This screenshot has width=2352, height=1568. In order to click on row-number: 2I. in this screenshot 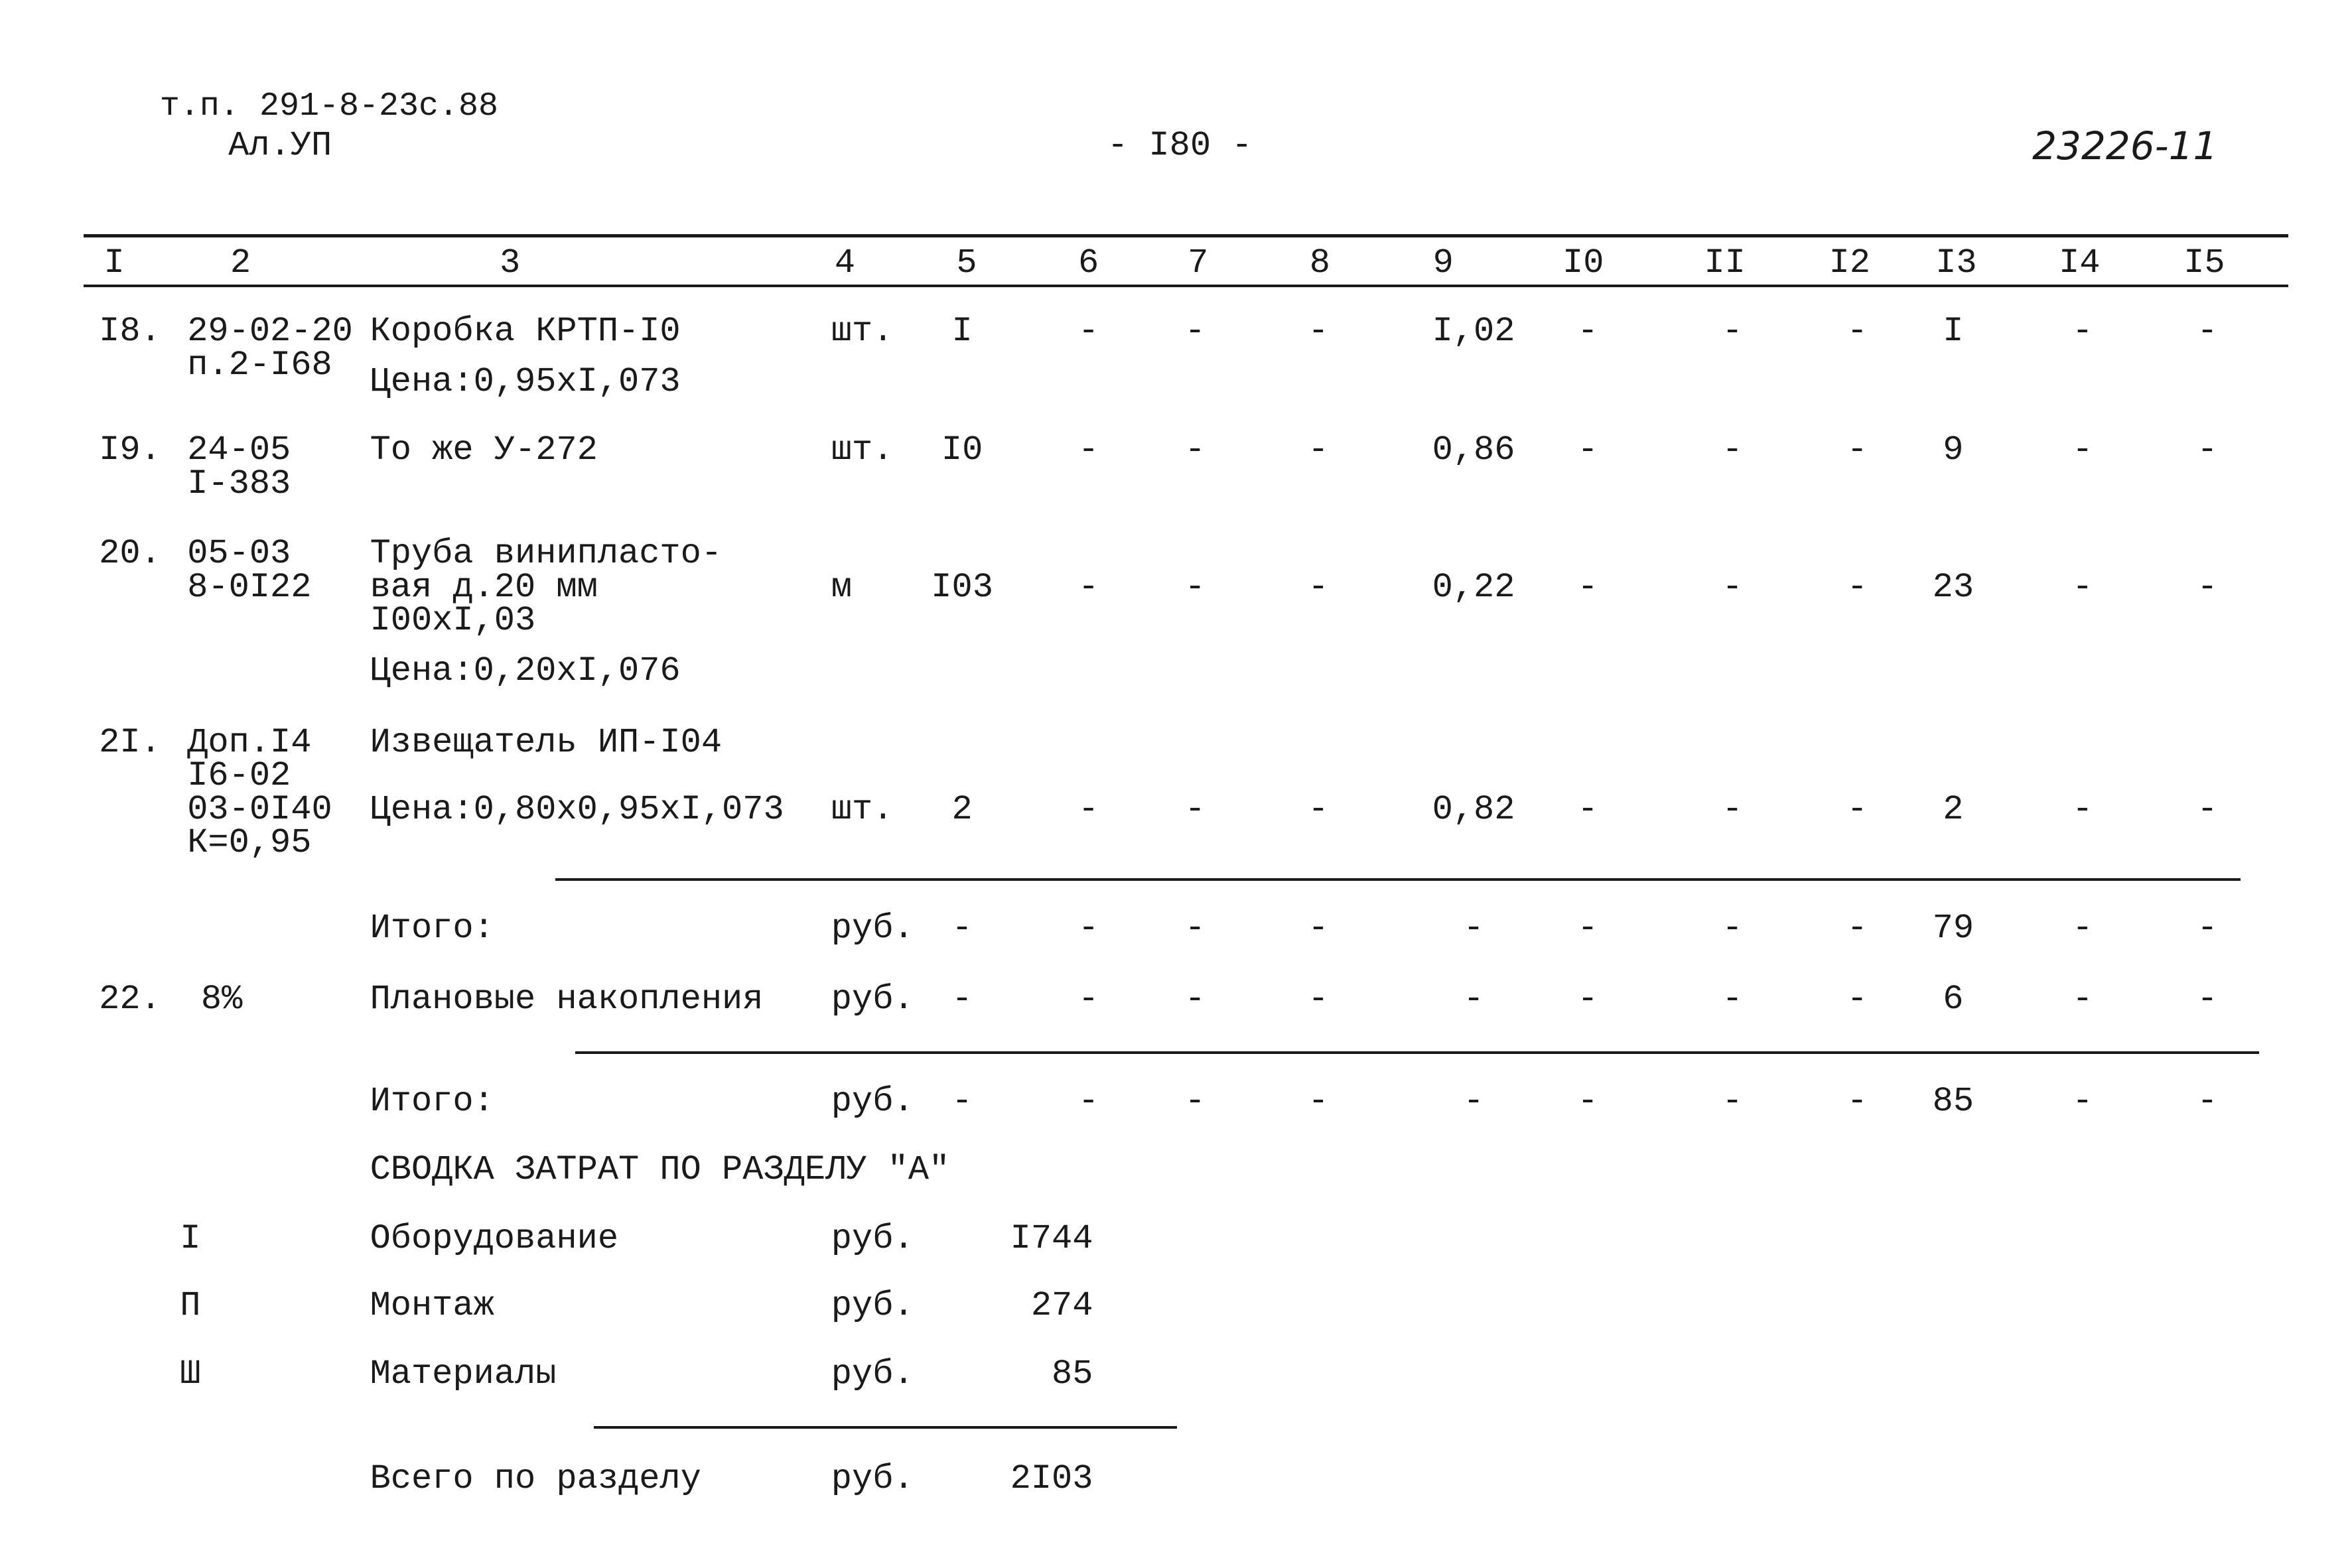, I will do `click(130, 742)`.